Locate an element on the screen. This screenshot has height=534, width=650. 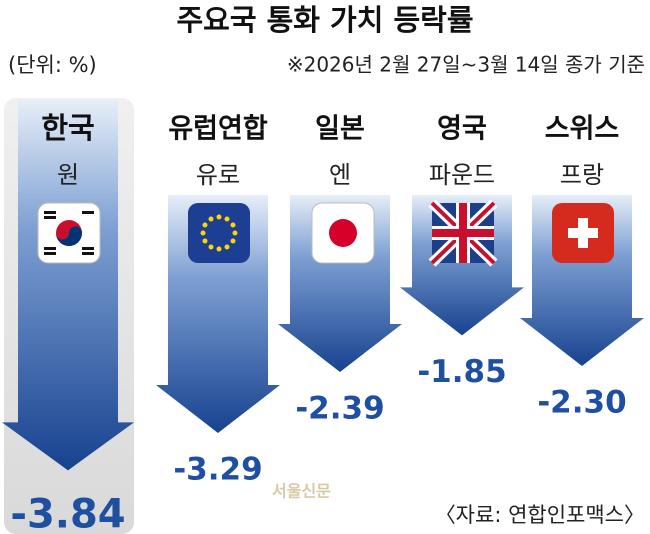
flag-japan is located at coordinates (343, 233).